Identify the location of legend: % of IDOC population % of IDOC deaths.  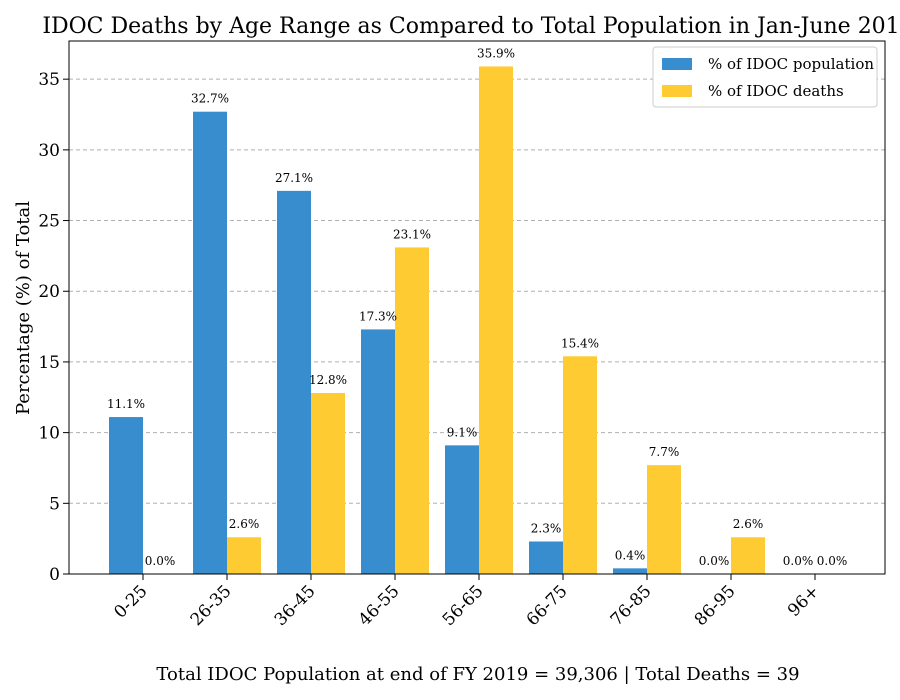
(765, 77).